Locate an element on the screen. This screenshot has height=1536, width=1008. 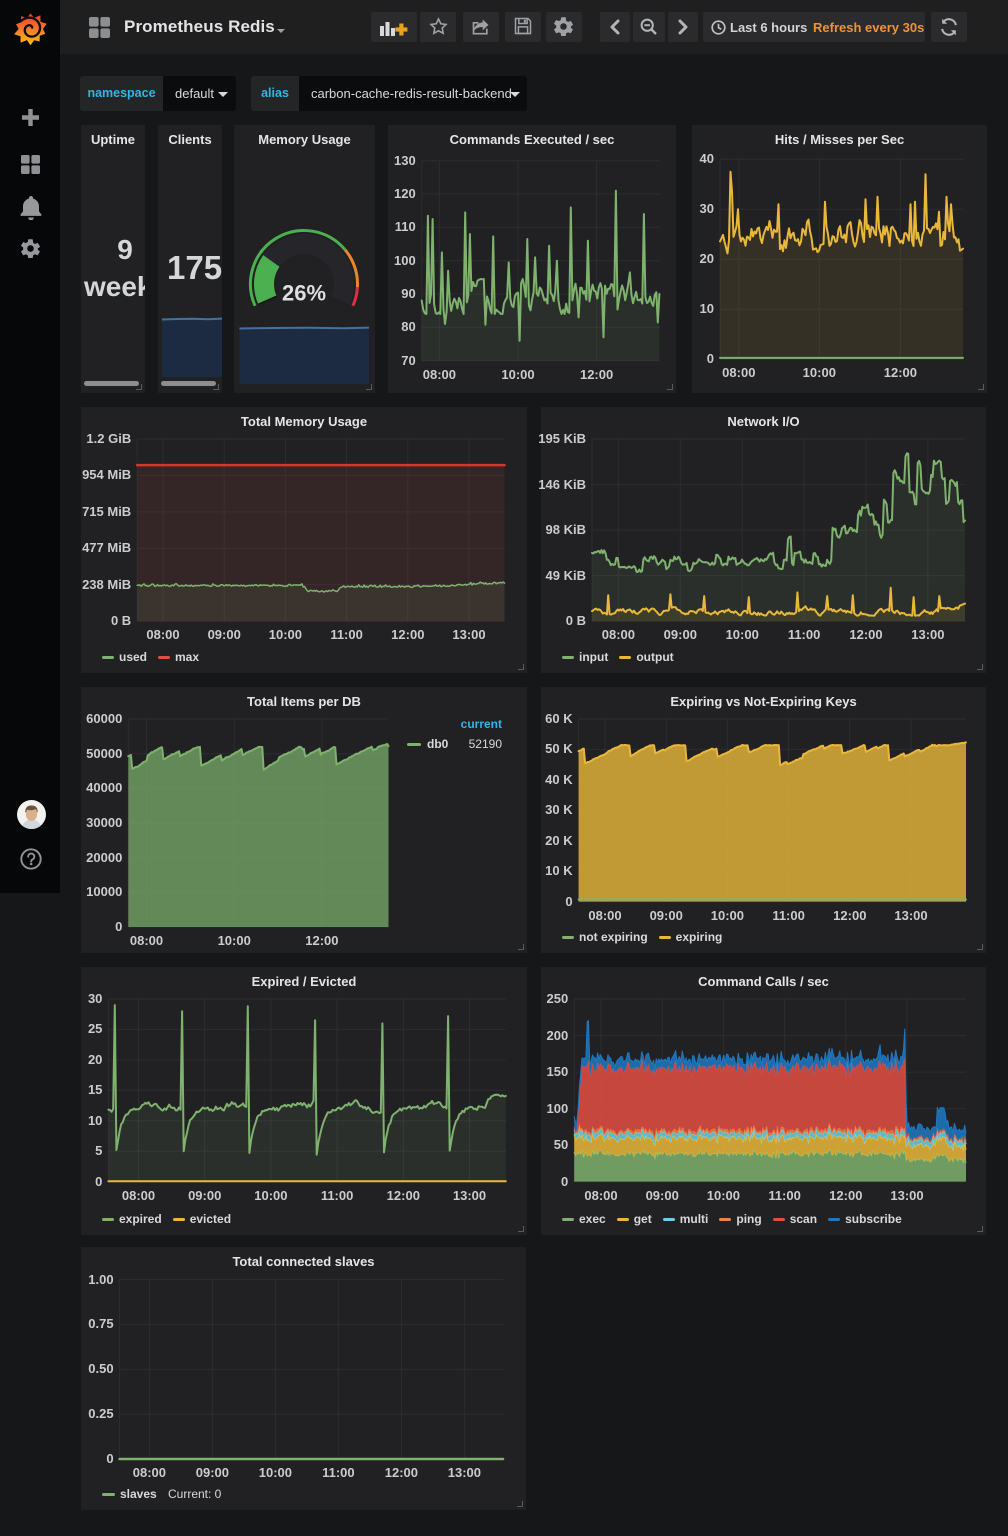
svg-text: 26% is located at coordinates (304, 293).